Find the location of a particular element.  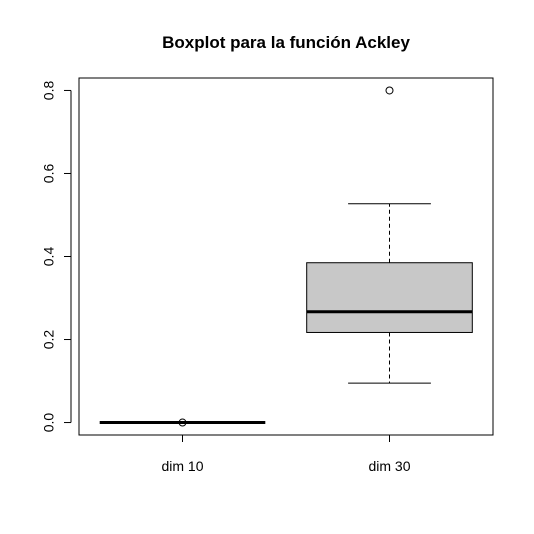

x-tick-label: dim 30 is located at coordinates (389, 466).